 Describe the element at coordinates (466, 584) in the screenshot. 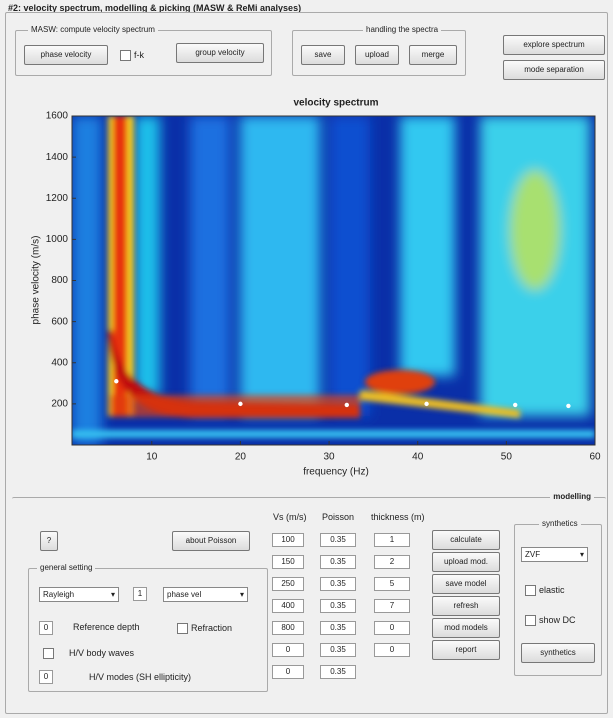

I see `model-button: save model` at that location.